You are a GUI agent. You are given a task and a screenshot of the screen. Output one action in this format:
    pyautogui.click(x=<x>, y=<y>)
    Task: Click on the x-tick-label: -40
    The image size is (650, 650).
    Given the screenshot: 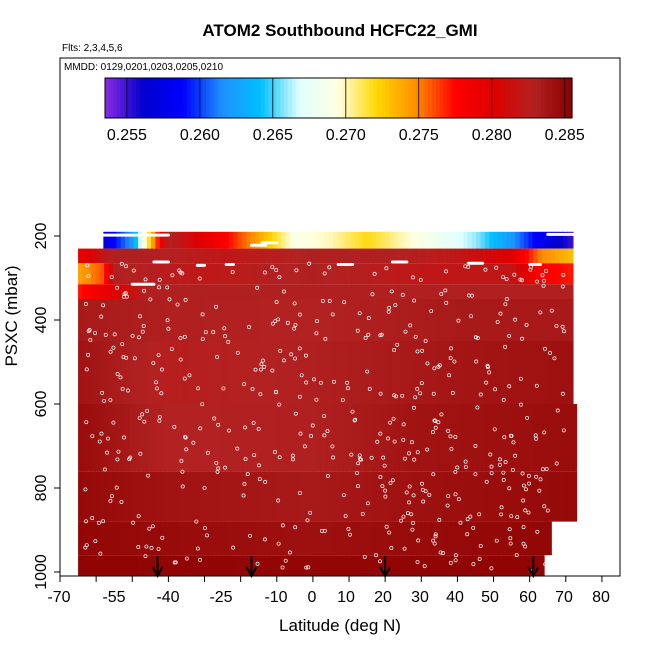 What is the action you would take?
    pyautogui.click(x=167, y=597)
    